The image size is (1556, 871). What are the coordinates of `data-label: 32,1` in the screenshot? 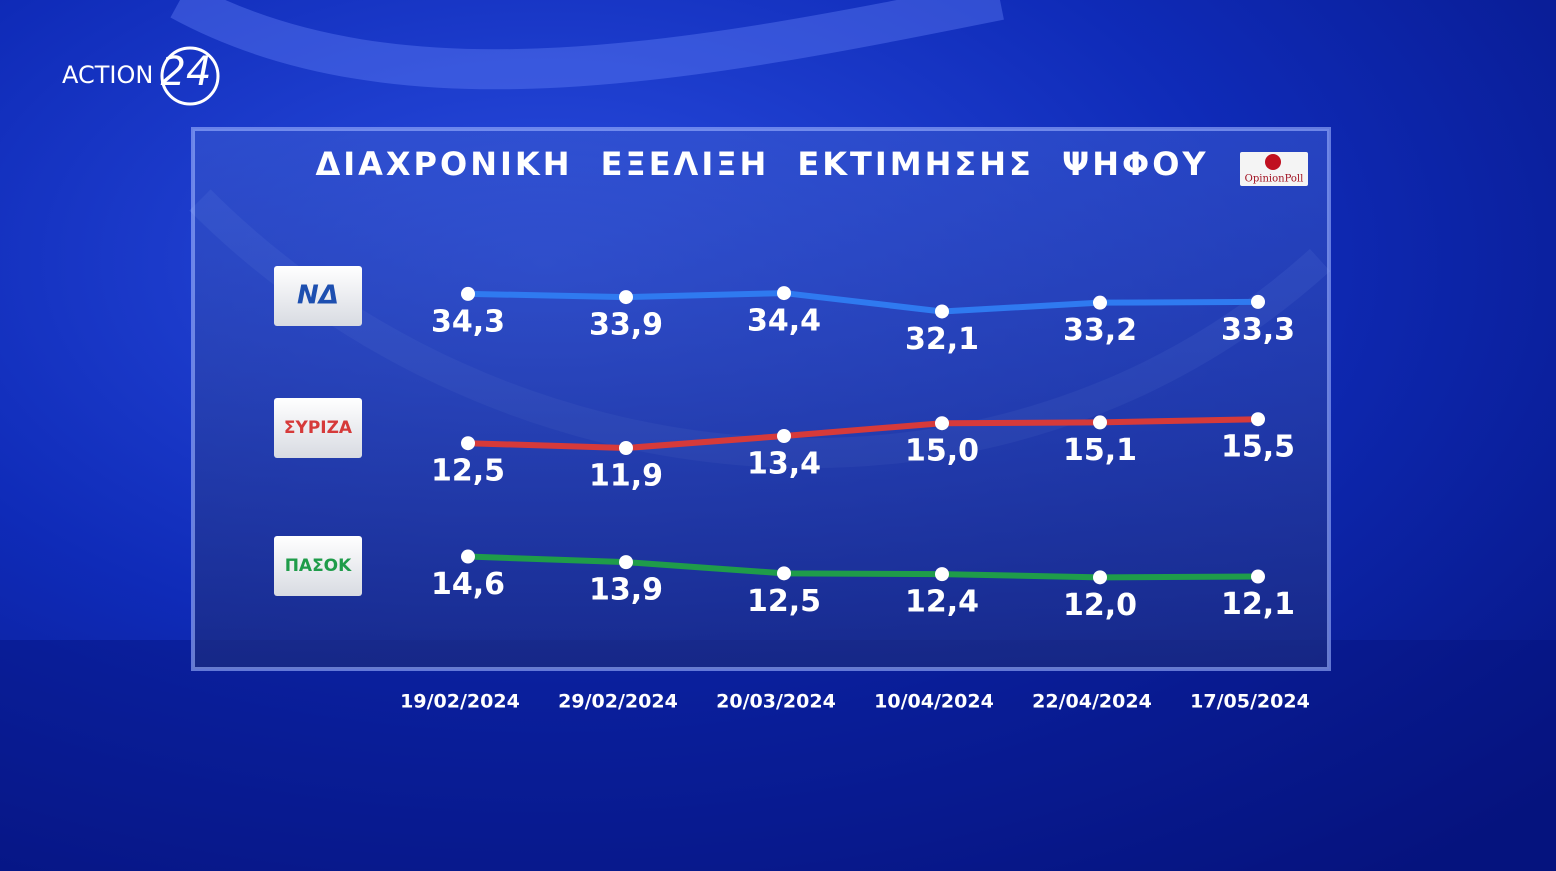 It's located at (942, 339).